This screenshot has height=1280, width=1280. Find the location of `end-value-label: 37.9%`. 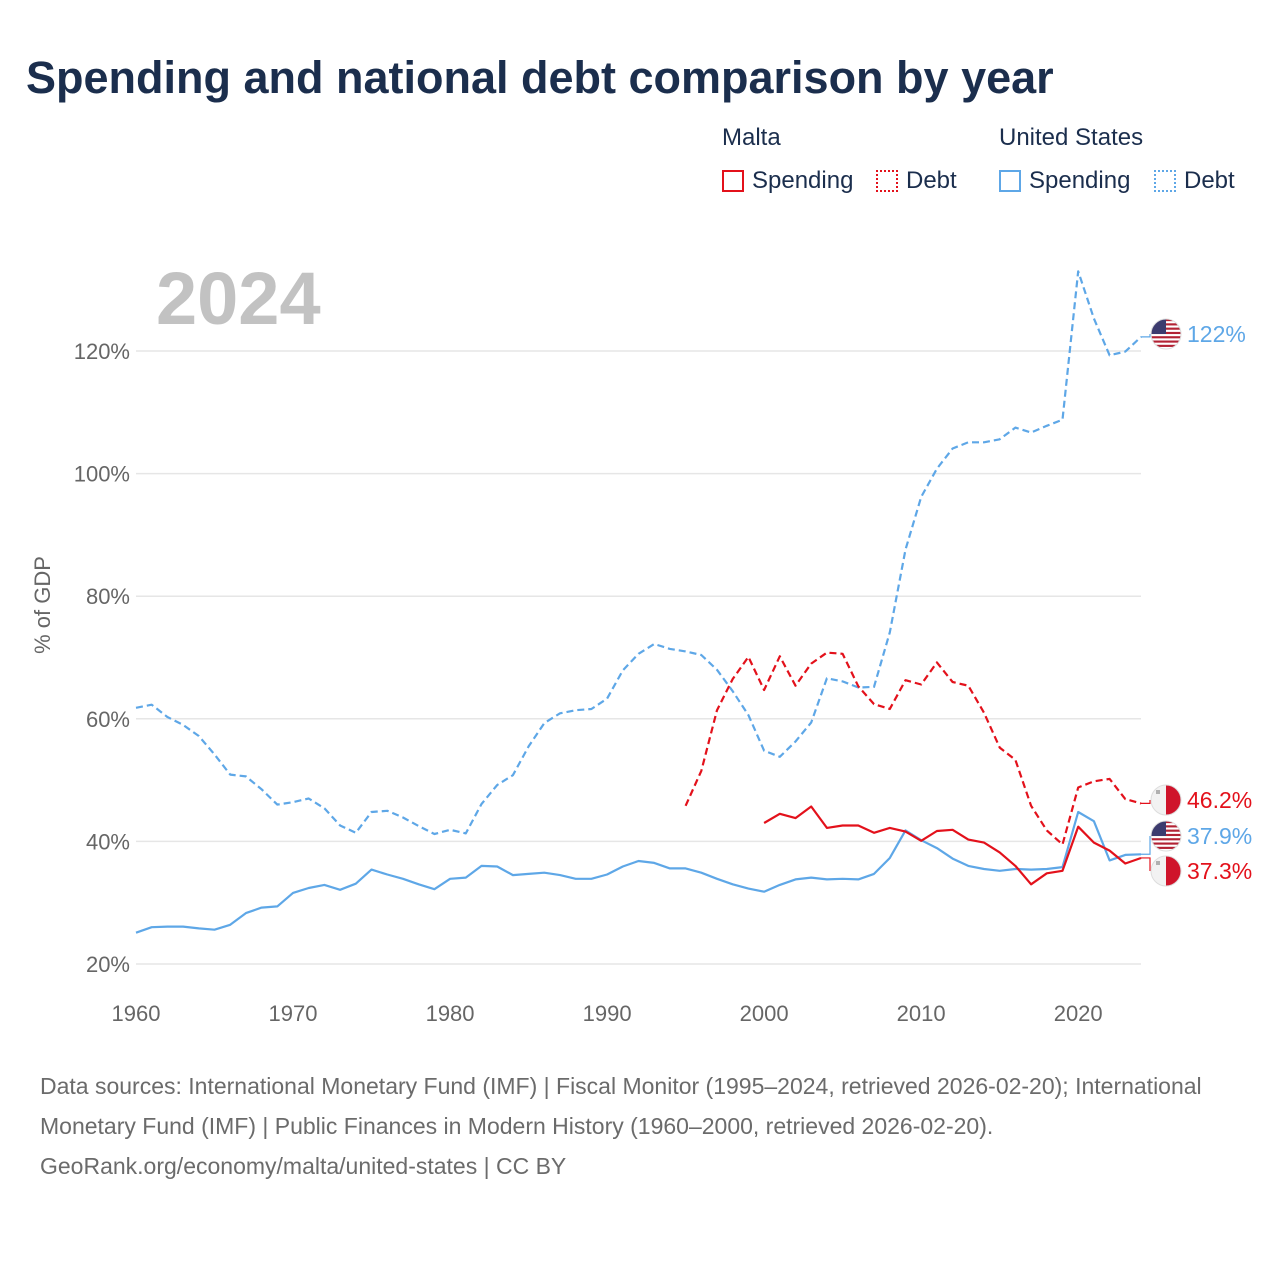

end-value-label: 37.9% is located at coordinates (1219, 836).